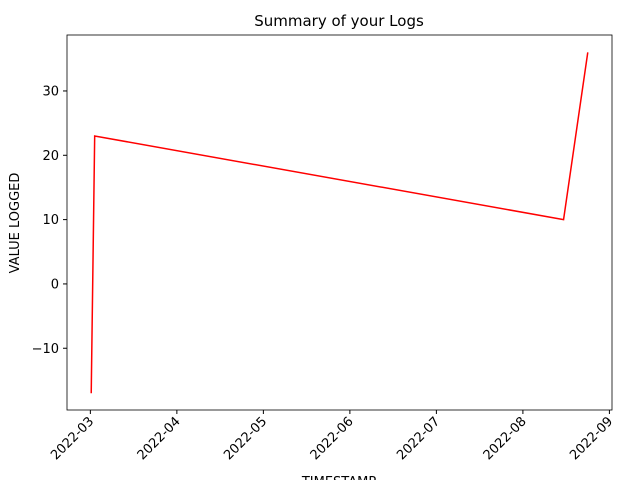  I want to click on y-tick-label: −10, so click(45, 349).